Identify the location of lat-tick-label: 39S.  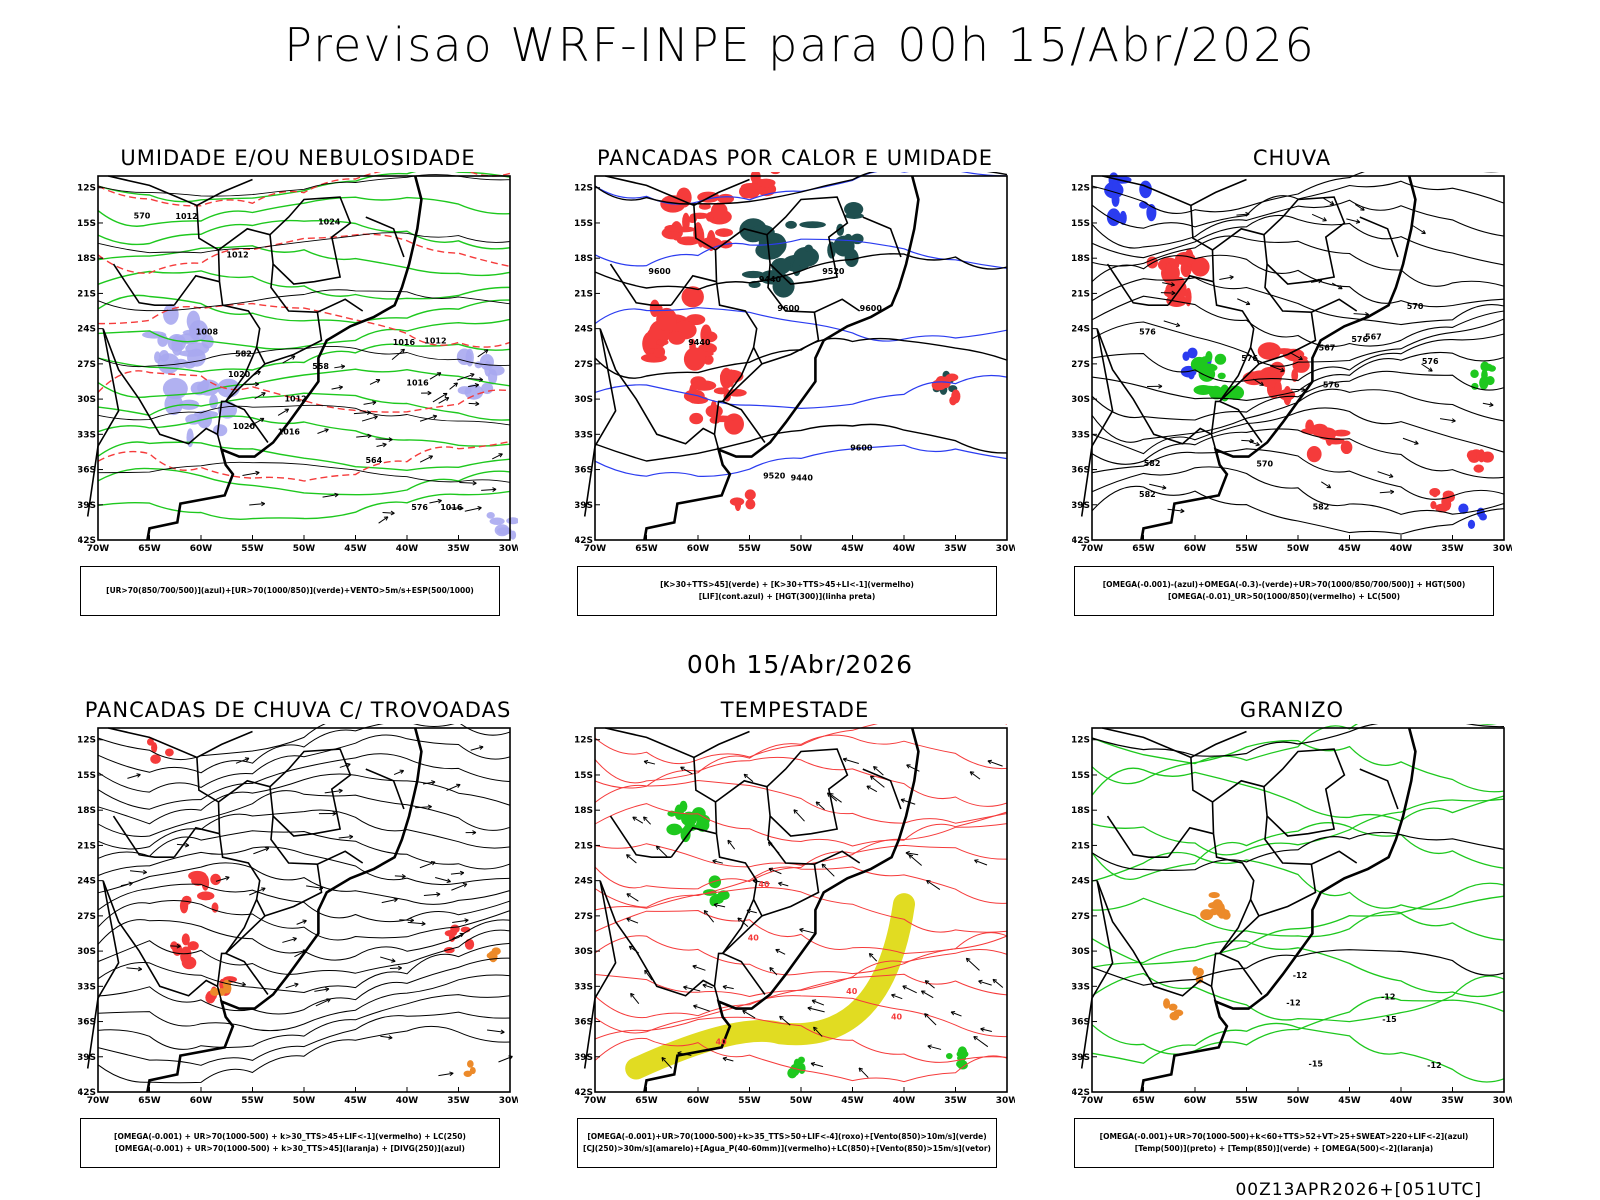
(1081, 506).